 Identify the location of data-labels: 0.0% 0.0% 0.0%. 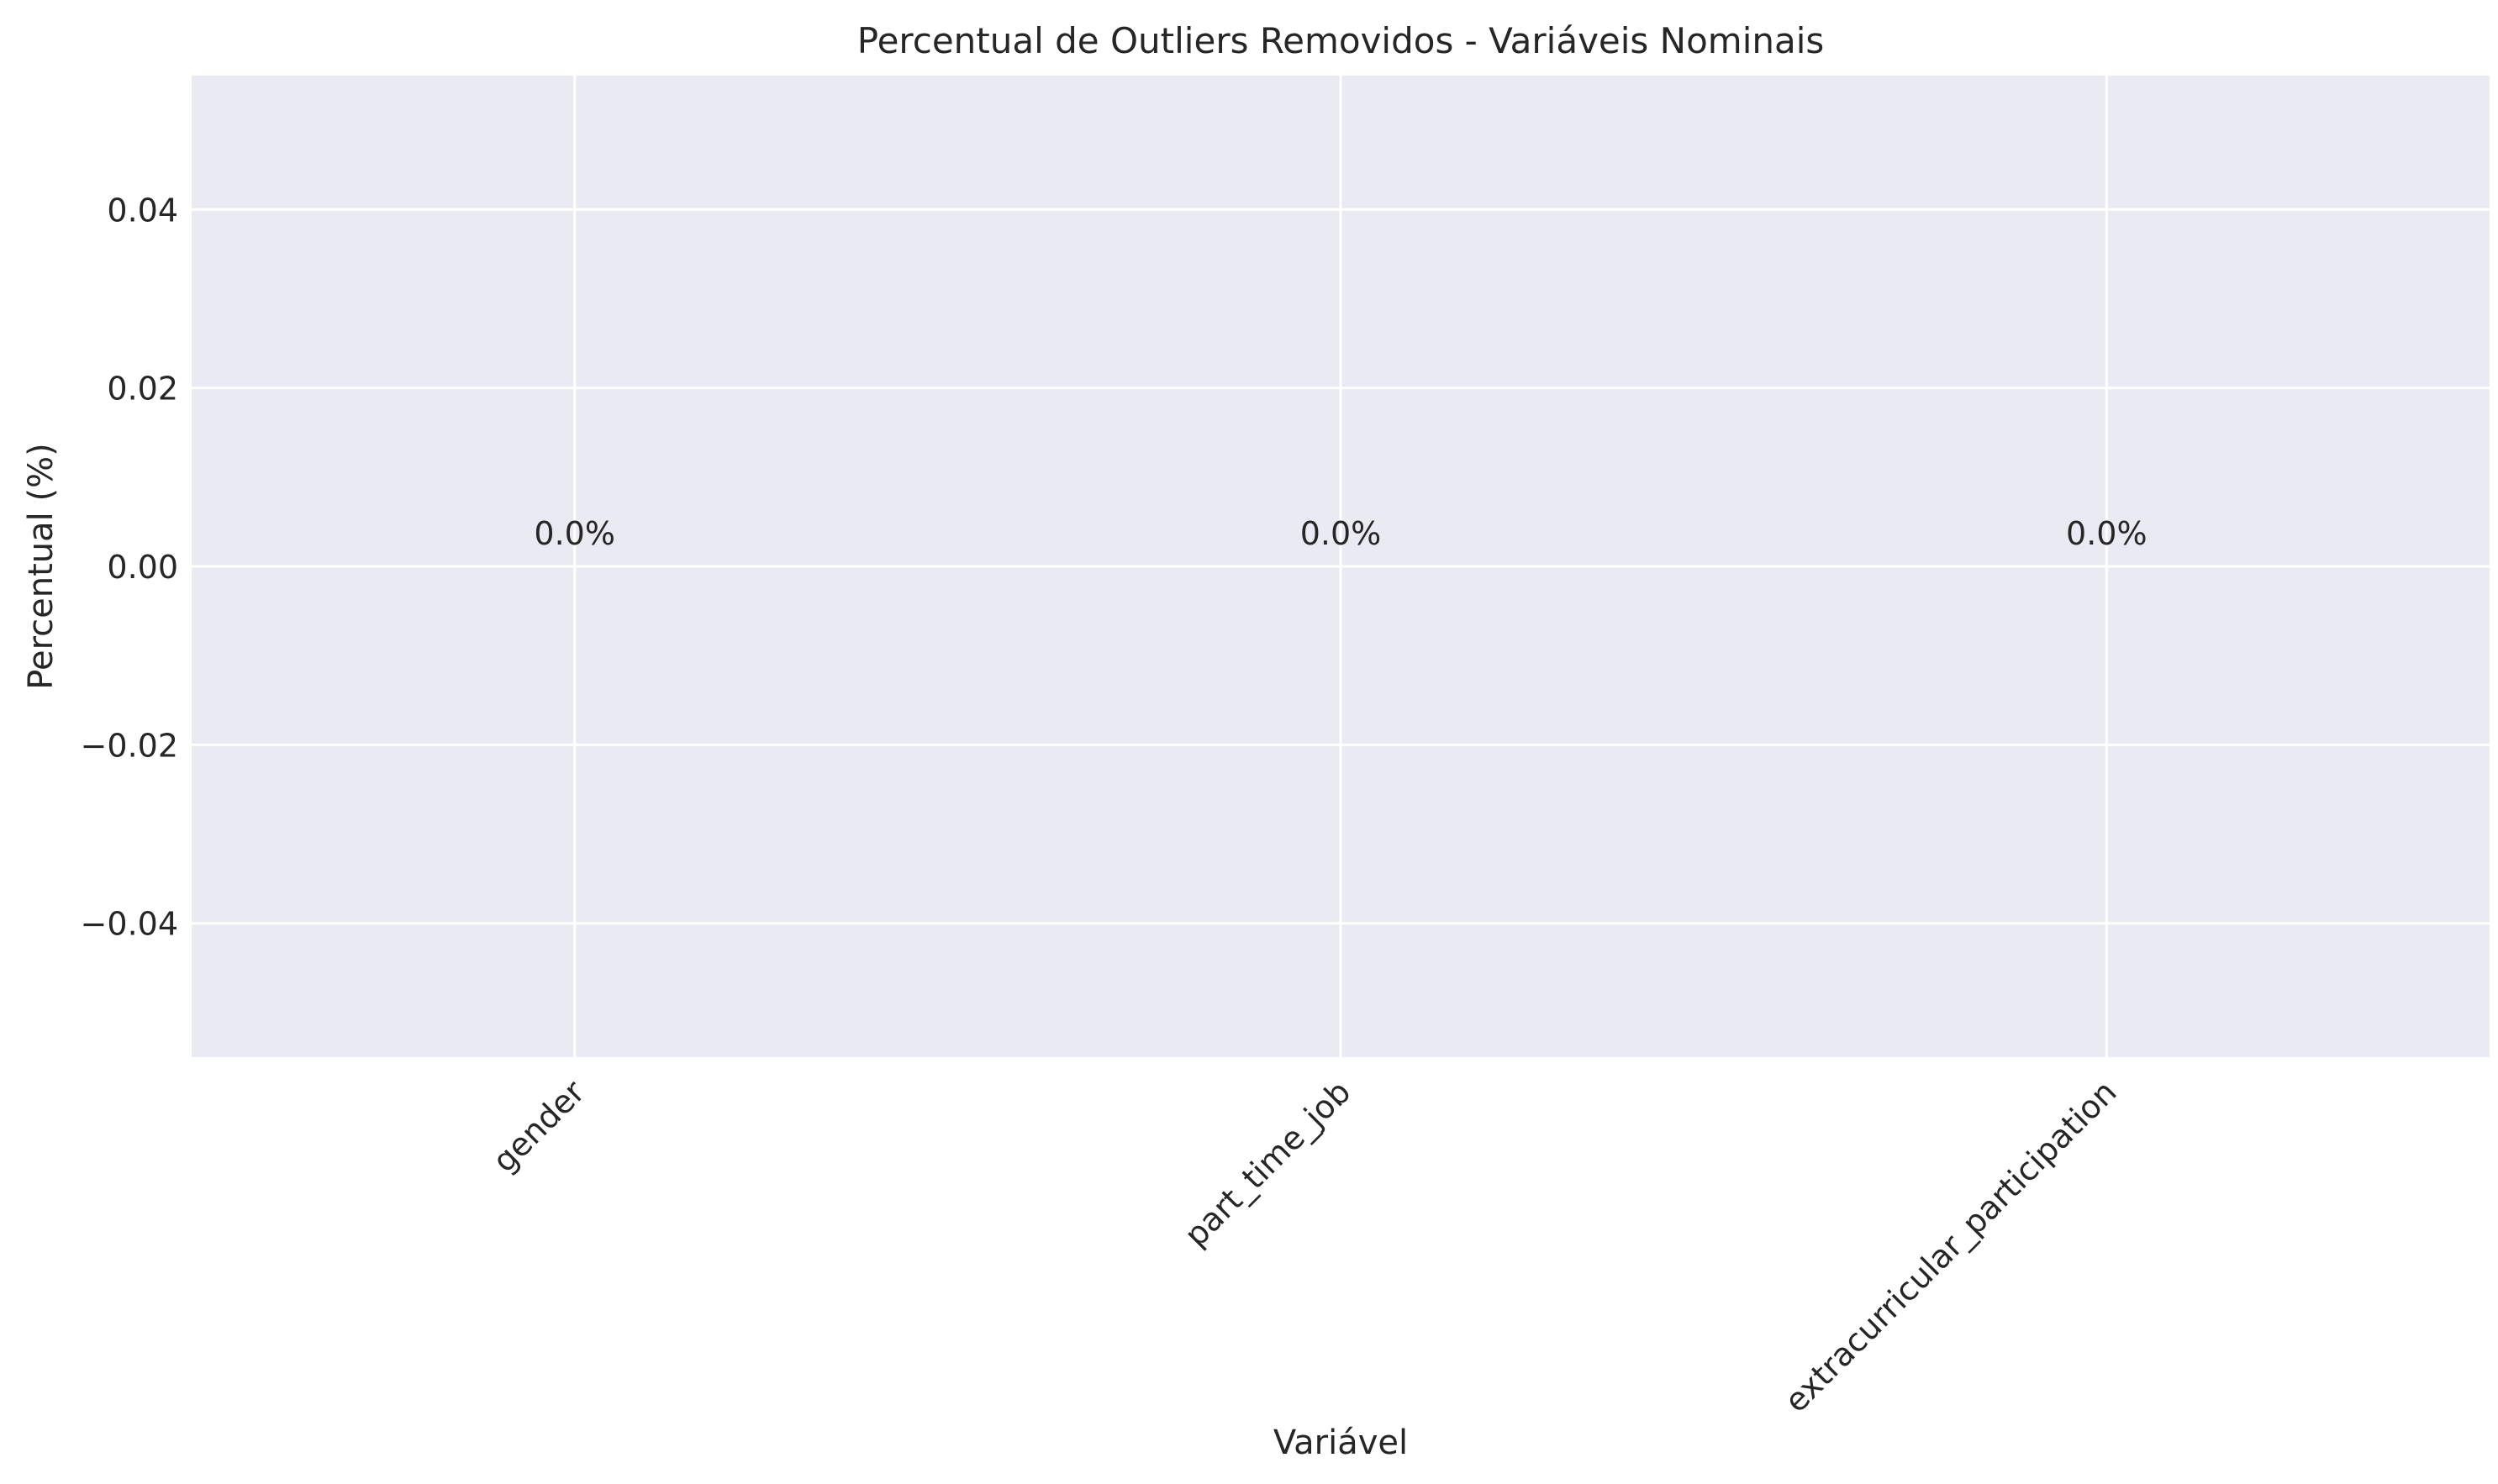
(1341, 533).